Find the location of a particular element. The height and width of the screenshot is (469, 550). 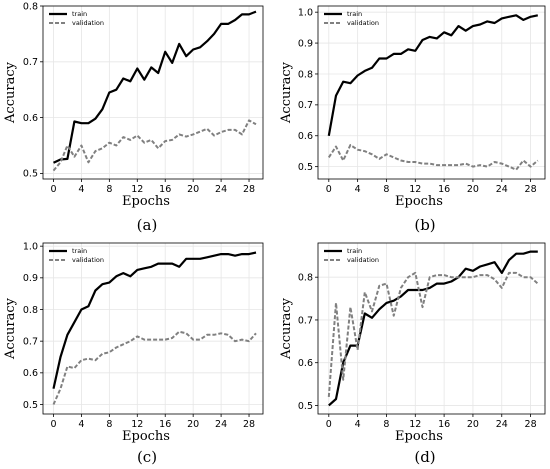

panel-label: (a) is located at coordinates (147, 225).